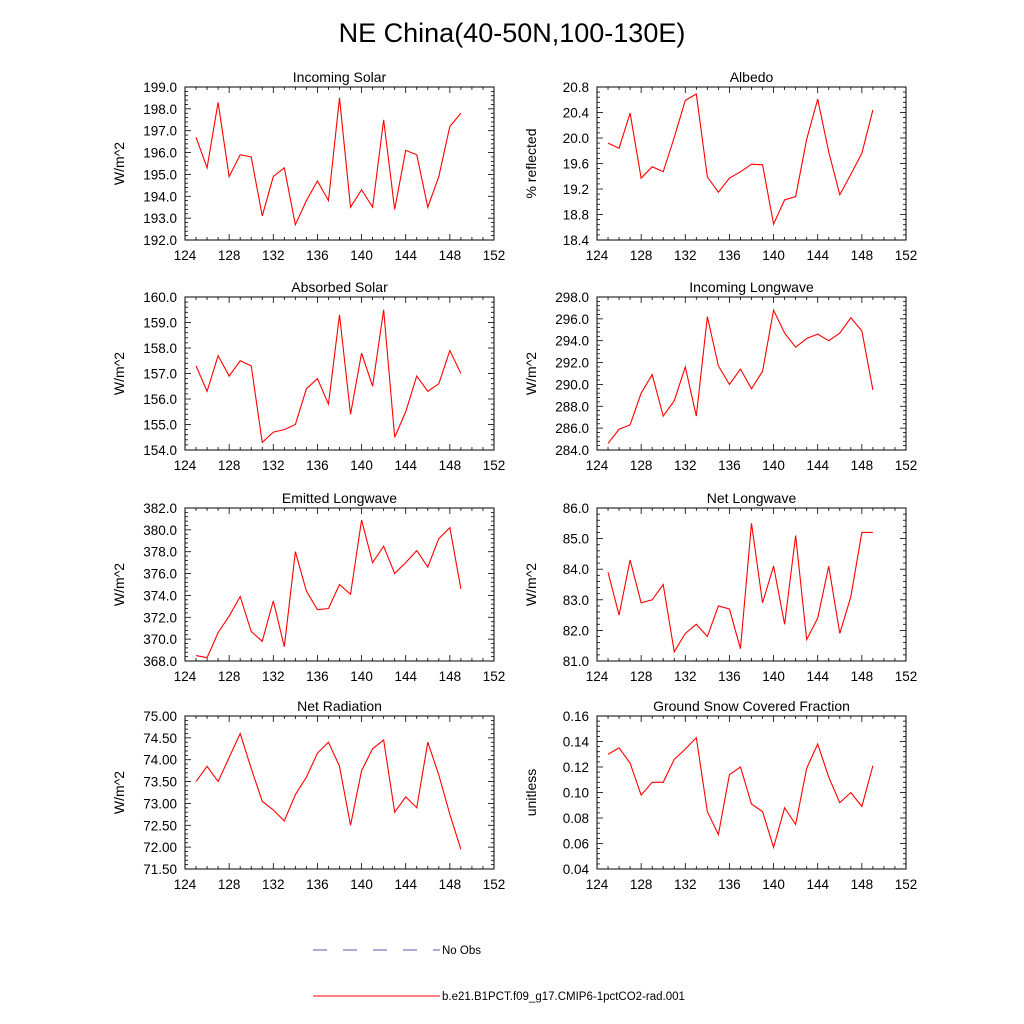 The height and width of the screenshot is (1024, 1024). I want to click on y-tick-label: 368.0, so click(160, 661).